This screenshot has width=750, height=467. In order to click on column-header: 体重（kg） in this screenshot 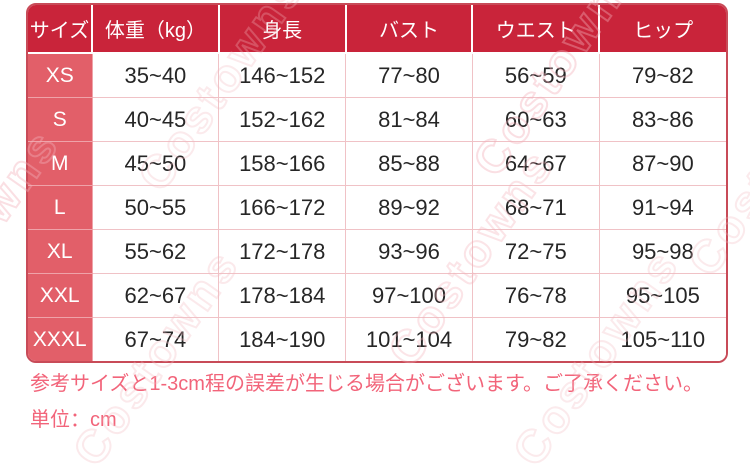, I will do `click(156, 29)`.